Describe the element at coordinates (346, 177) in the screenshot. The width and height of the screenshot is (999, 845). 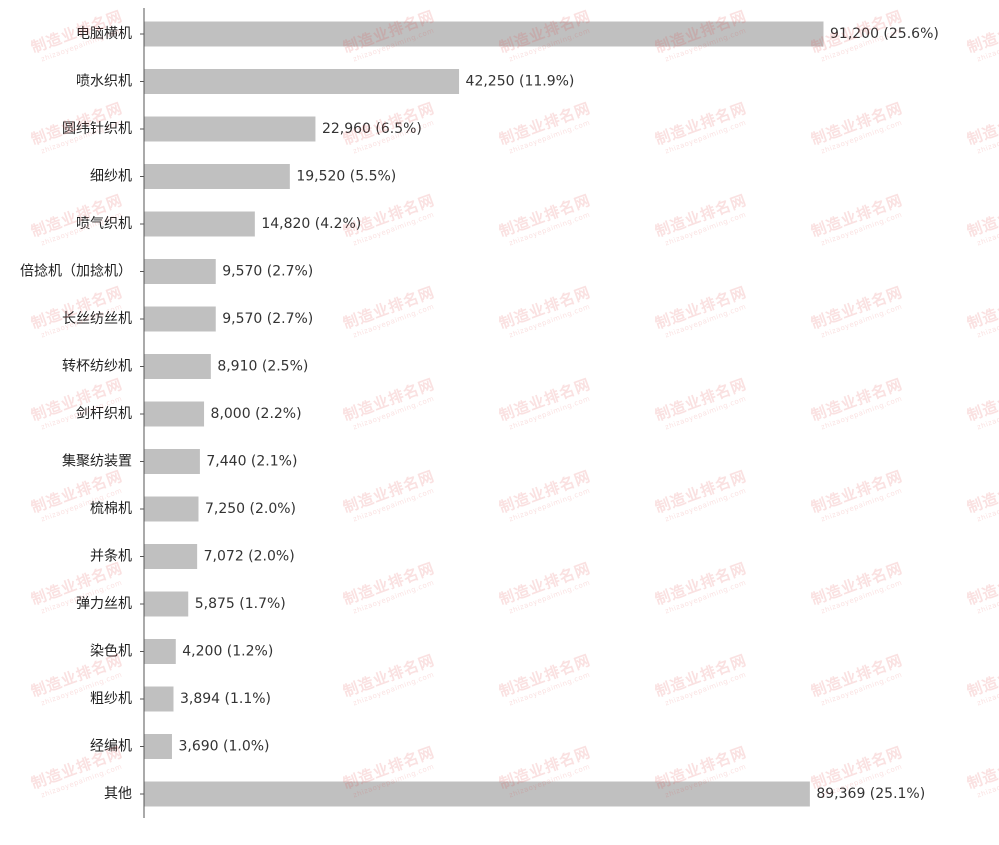
I see `data-label: 19,520 (5.5%)` at that location.